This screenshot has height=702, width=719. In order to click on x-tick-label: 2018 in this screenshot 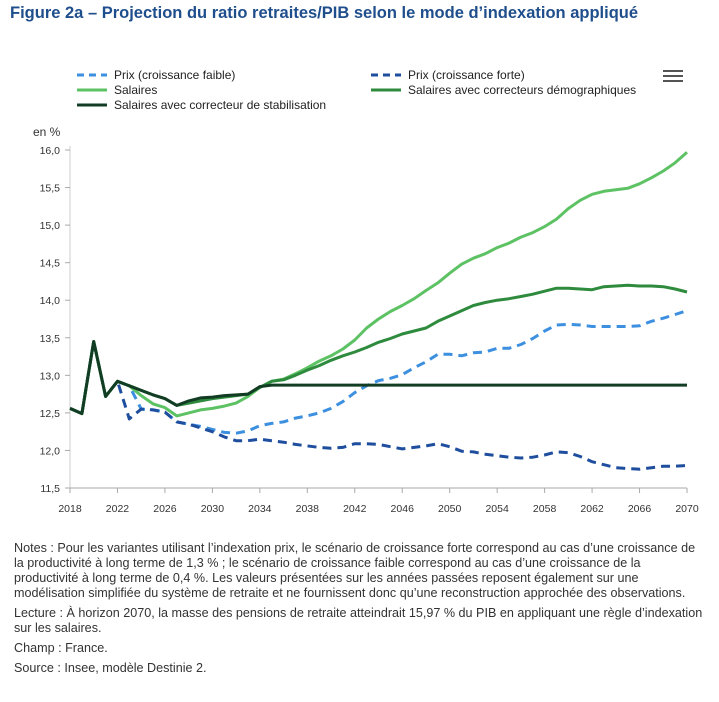, I will do `click(70, 509)`.